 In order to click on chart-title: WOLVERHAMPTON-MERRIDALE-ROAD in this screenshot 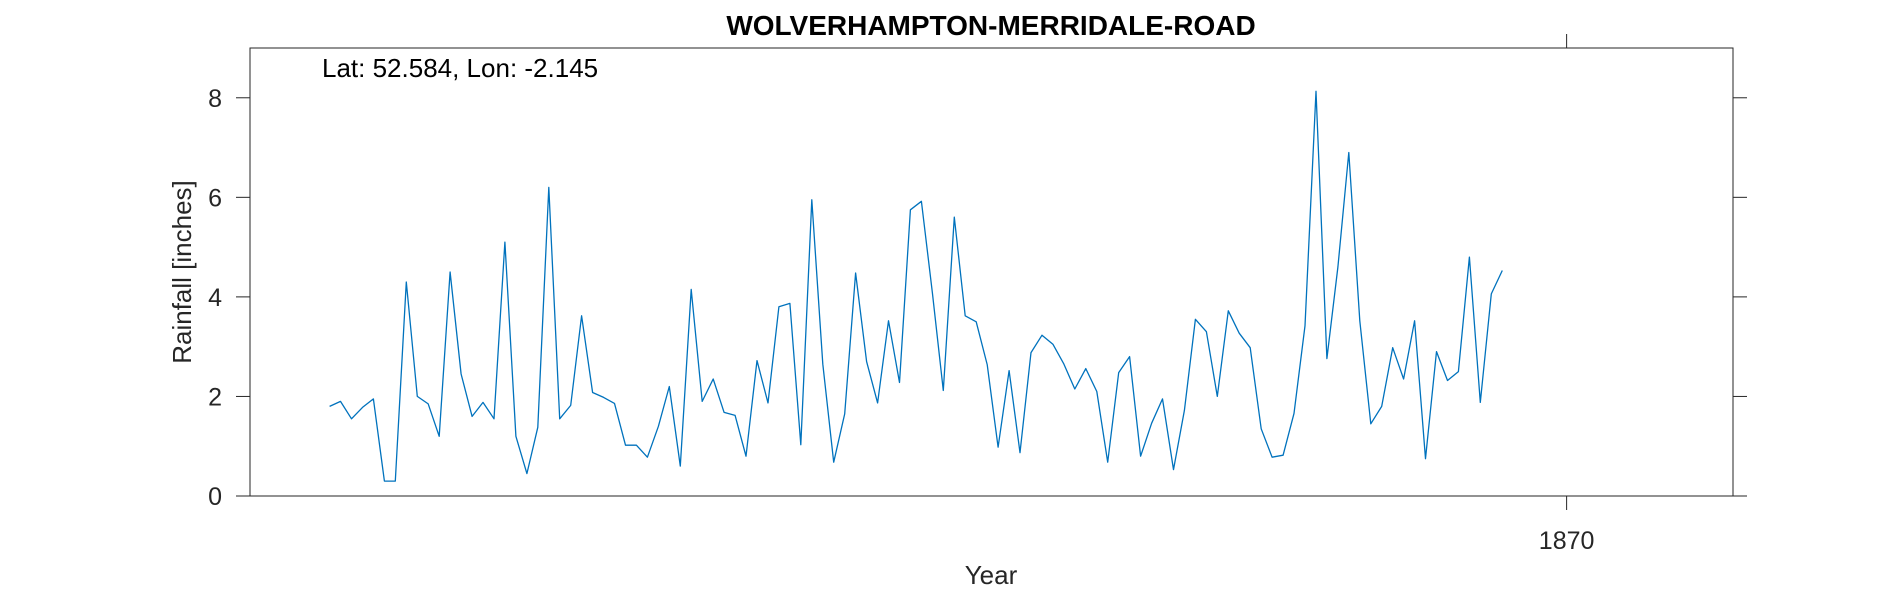, I will do `click(990, 25)`.